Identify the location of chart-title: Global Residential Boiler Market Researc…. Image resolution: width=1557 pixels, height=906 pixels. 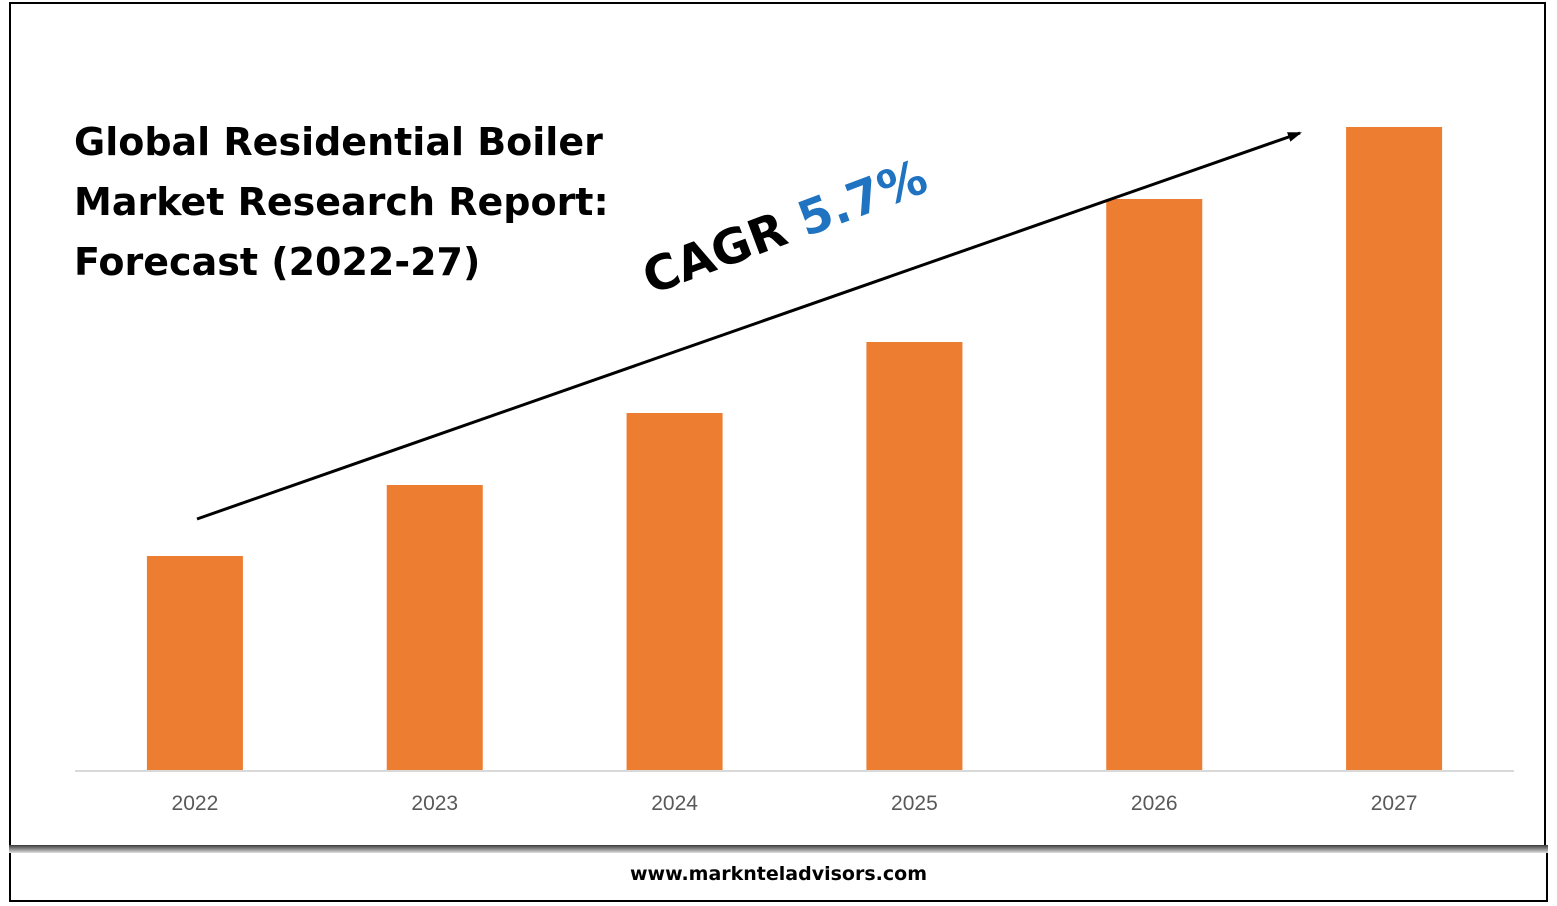
(354, 202).